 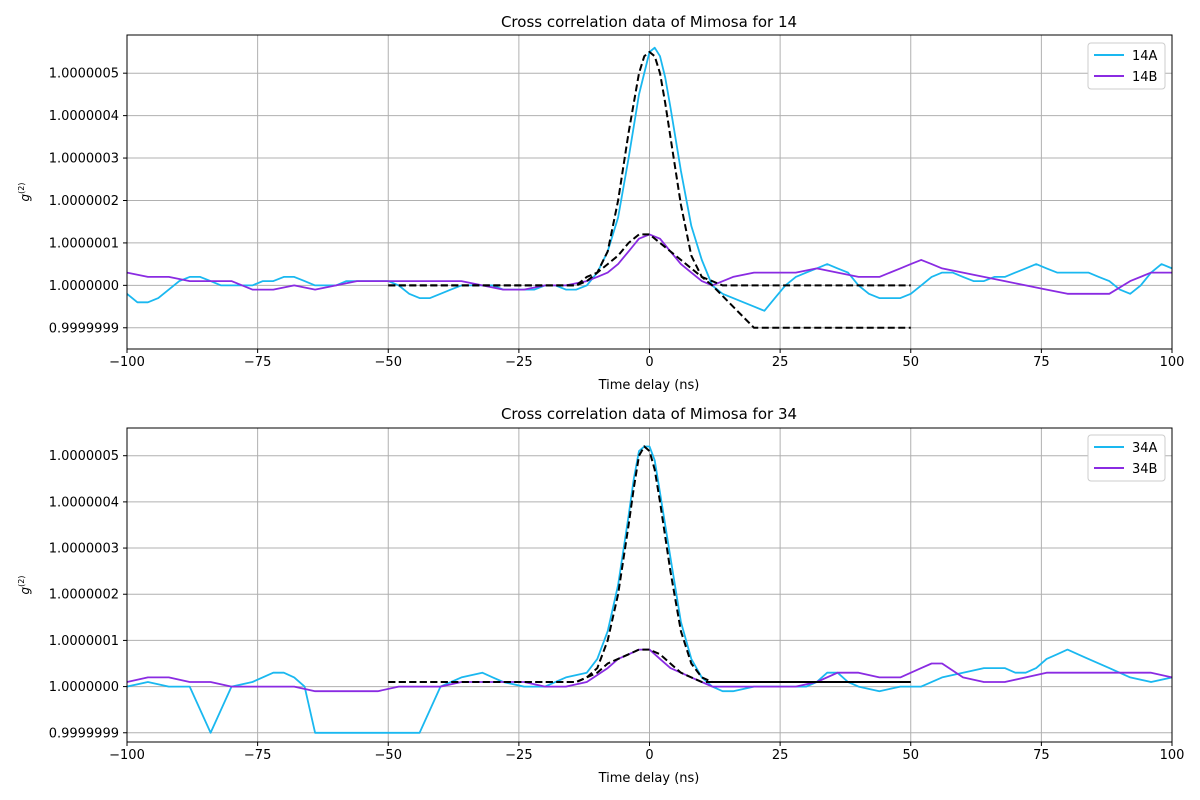 I want to click on legend-label-34A: 34A, so click(x=1145, y=448).